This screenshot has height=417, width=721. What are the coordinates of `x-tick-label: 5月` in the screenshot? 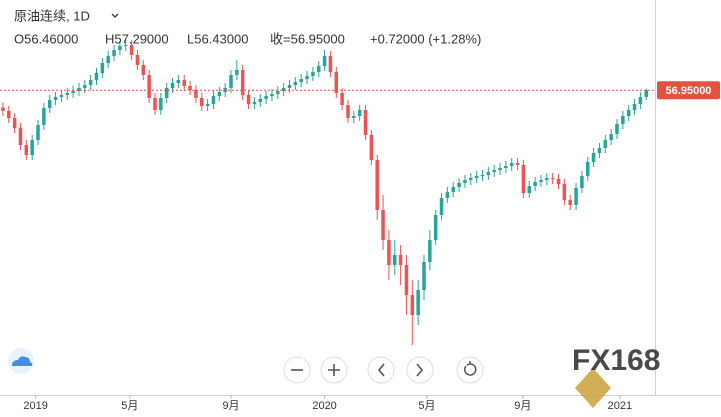 It's located at (129, 406).